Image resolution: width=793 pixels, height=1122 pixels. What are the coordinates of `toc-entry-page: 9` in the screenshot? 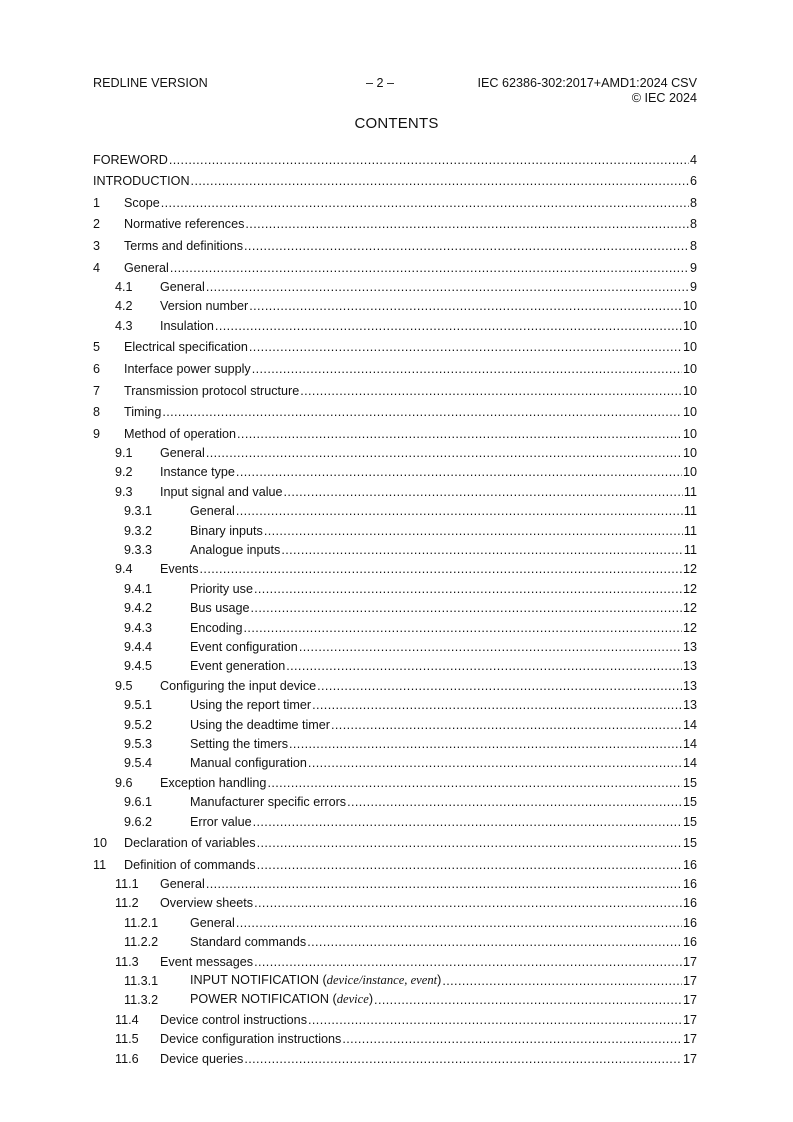 It's located at (693, 286).